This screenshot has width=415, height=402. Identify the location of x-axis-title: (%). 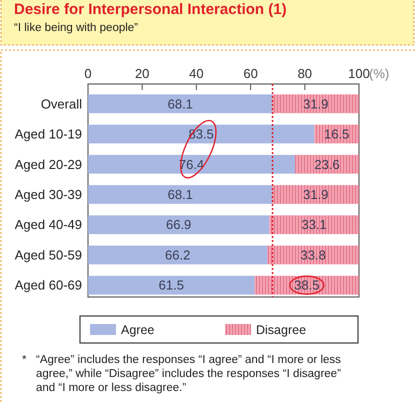
(379, 73).